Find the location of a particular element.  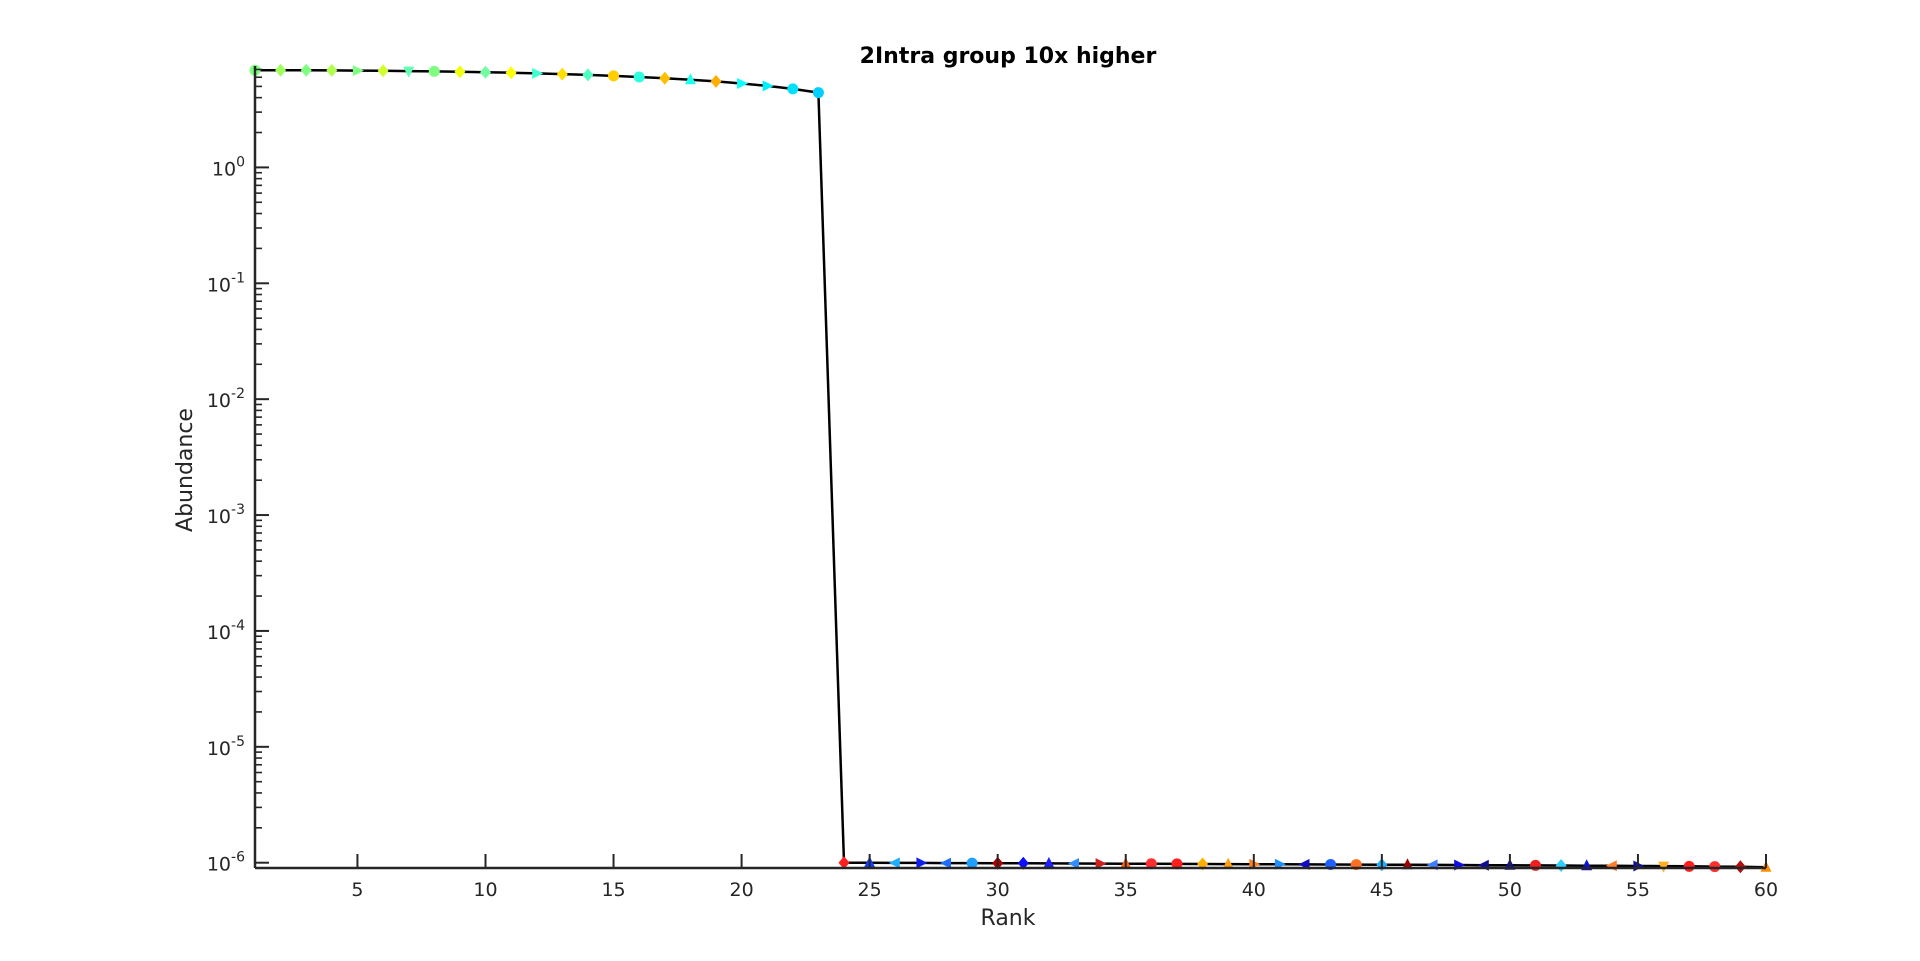

y-tick-label: 10⁻¹ is located at coordinates (226, 283).